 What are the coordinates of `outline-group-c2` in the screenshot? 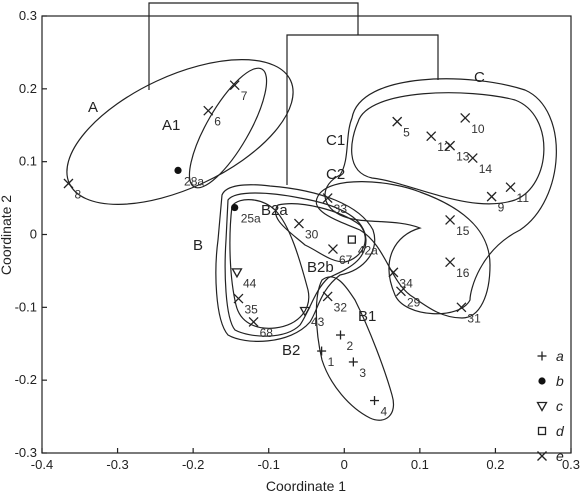 It's located at (403, 250).